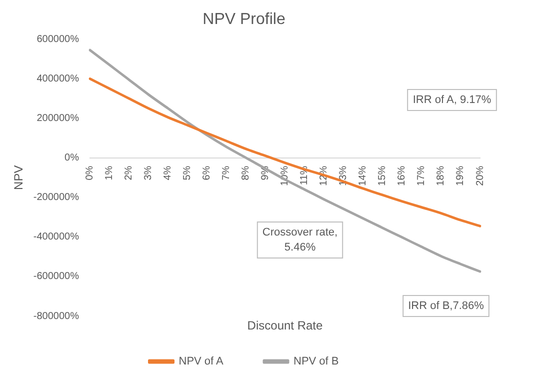  What do you see at coordinates (148, 173) in the screenshot?
I see `x-tick-label: 3%` at bounding box center [148, 173].